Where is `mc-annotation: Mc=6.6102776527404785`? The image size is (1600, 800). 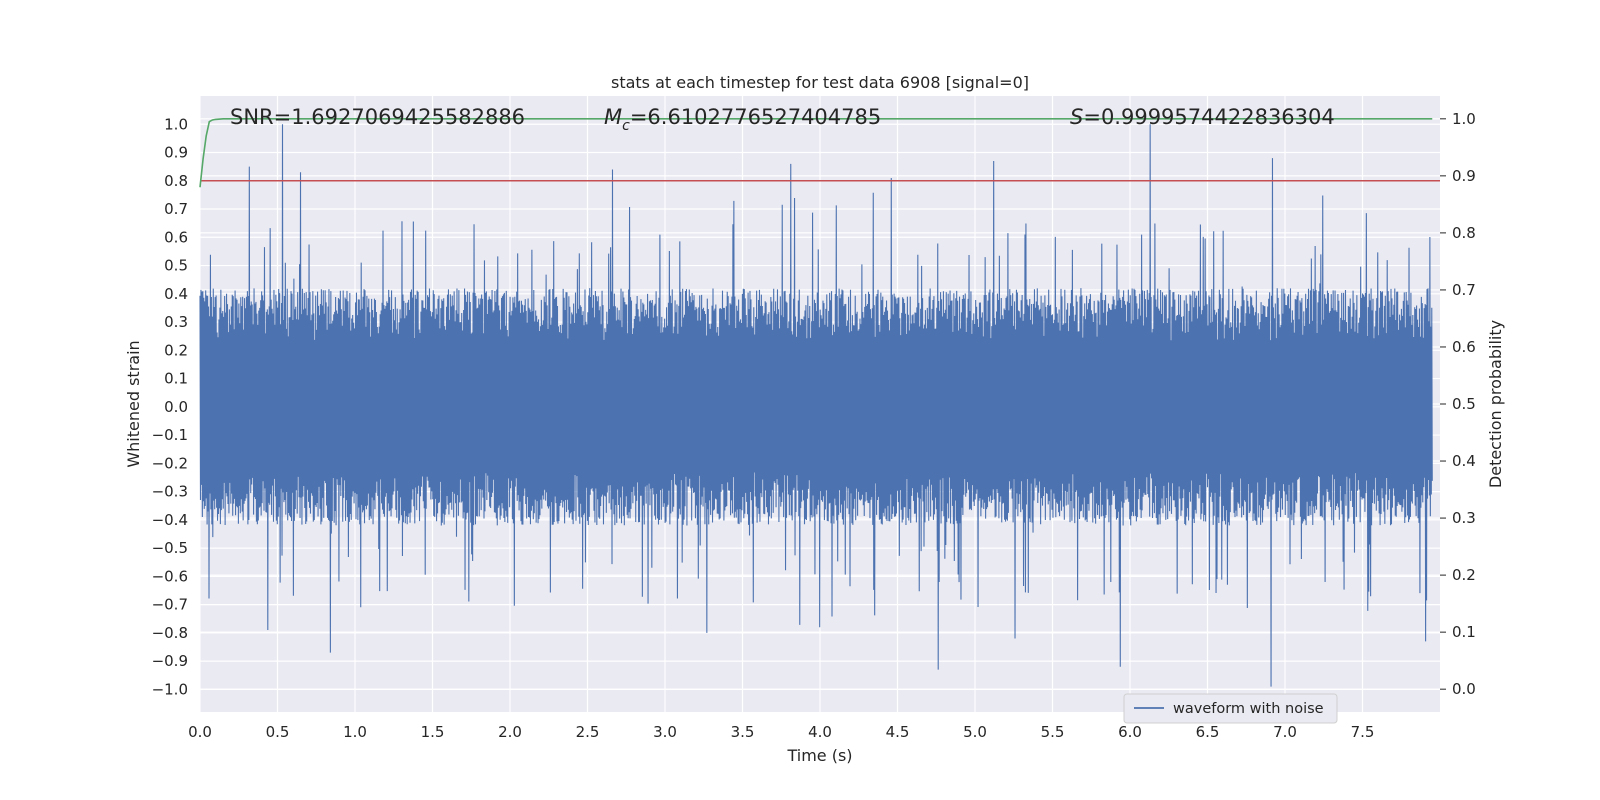
mc-annotation: Mc=6.6102776527404785 is located at coordinates (742, 119).